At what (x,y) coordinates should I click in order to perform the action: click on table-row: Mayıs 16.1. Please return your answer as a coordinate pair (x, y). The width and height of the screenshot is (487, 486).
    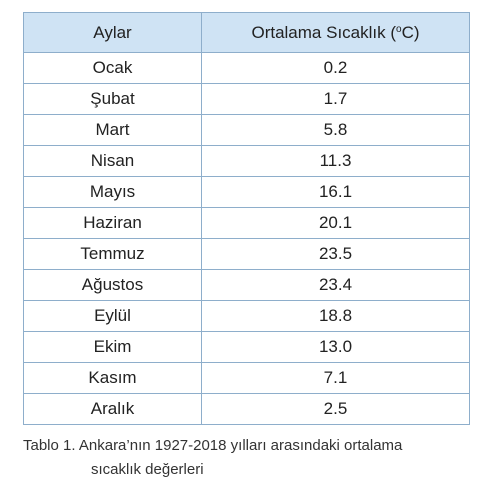
    Looking at the image, I should click on (246, 192).